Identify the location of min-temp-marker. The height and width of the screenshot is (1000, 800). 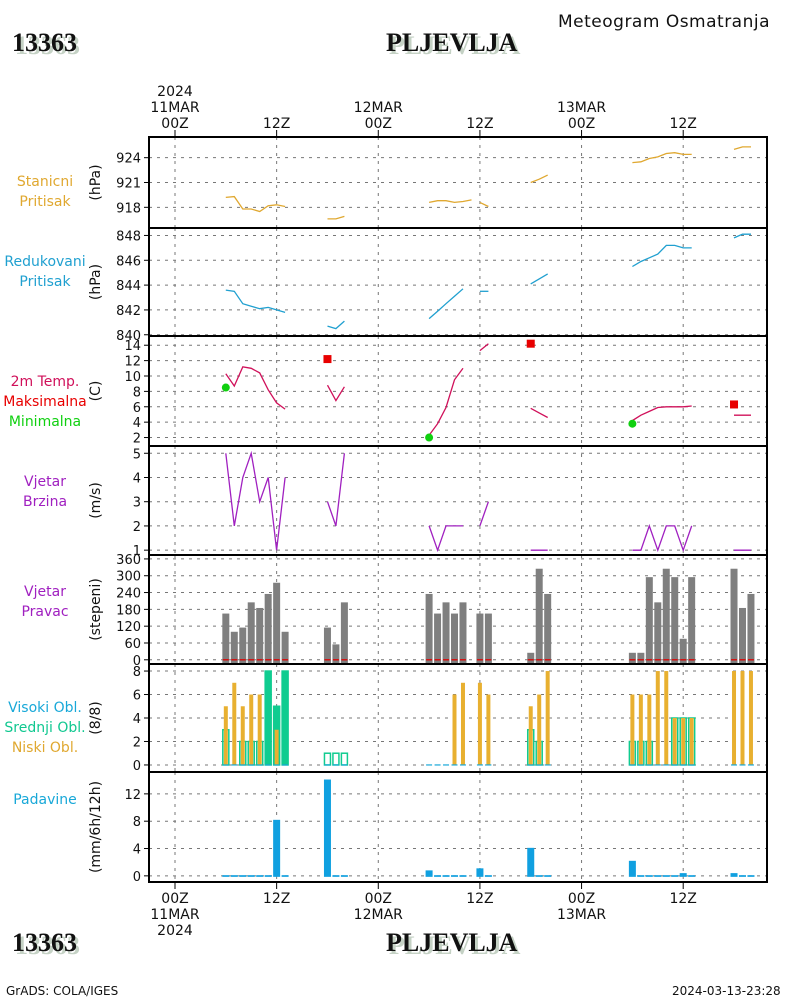
(225, 387).